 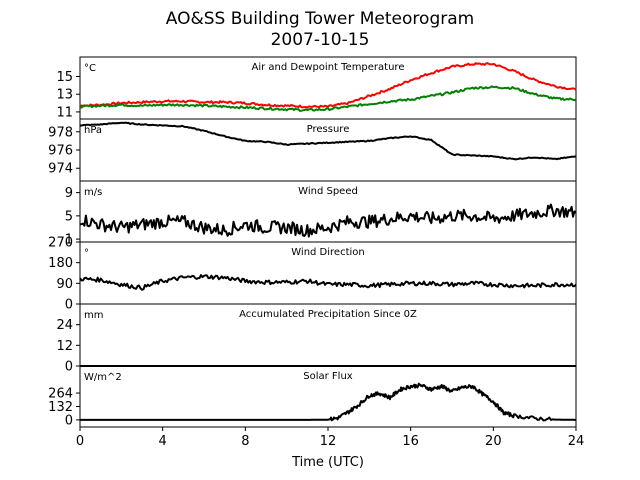 I want to click on y-tick-label: 12, so click(x=64, y=346).